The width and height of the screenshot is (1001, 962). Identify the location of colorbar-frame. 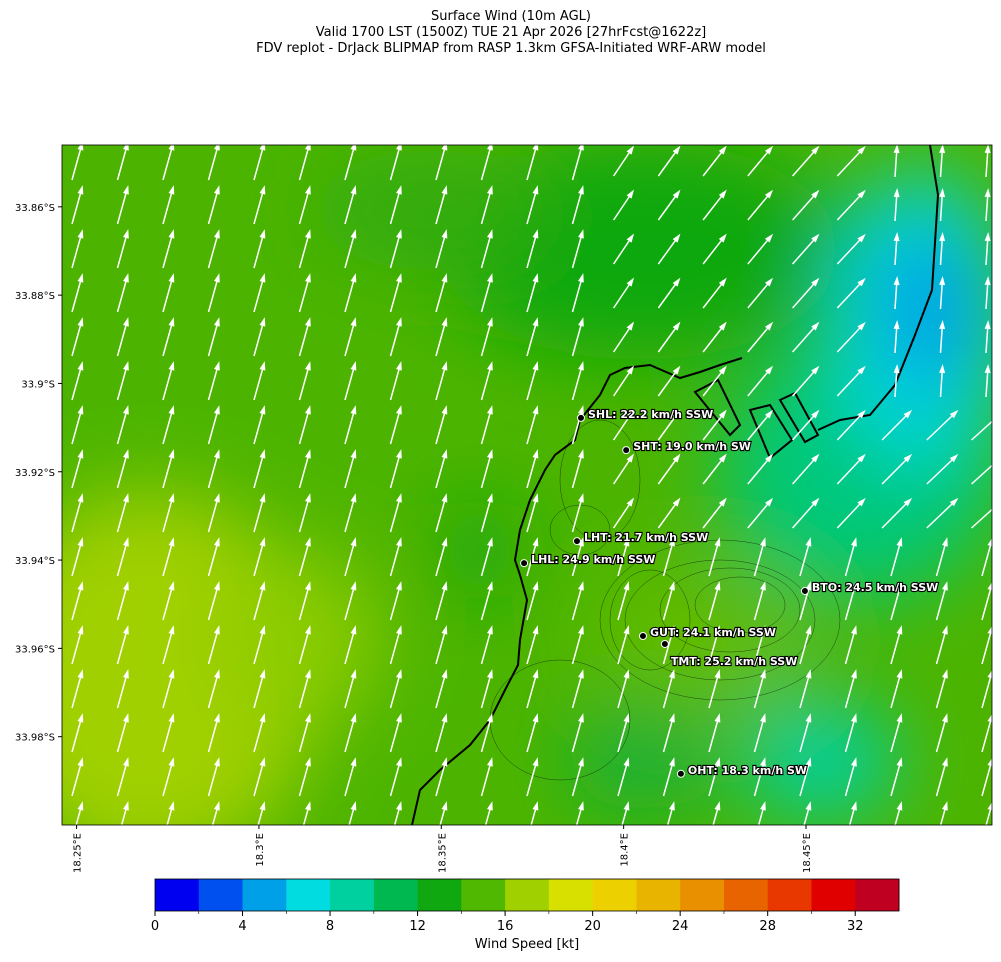
(527, 895).